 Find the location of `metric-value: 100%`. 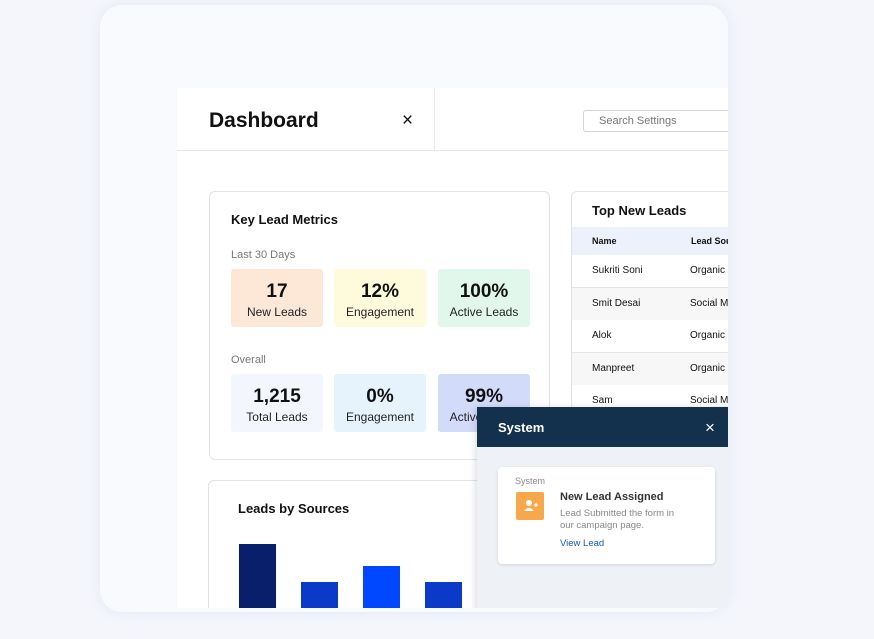

metric-value: 100% is located at coordinates (484, 291).